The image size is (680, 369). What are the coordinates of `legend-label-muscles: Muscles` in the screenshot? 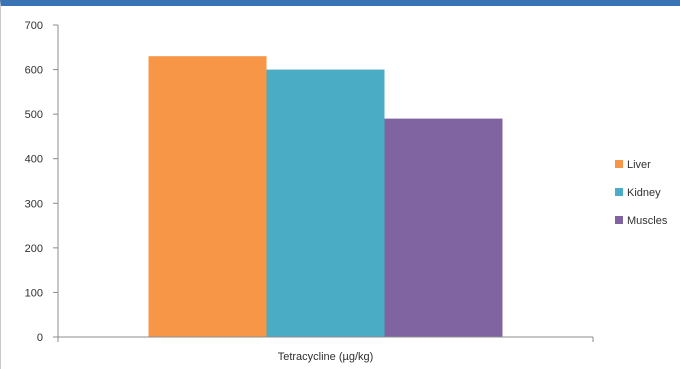 It's located at (647, 221).